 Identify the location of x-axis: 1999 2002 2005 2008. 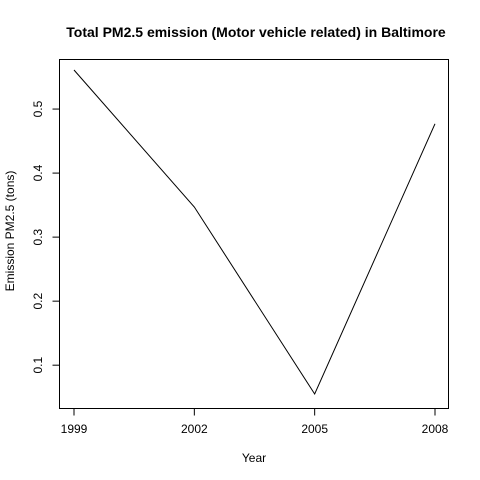
(255, 422).